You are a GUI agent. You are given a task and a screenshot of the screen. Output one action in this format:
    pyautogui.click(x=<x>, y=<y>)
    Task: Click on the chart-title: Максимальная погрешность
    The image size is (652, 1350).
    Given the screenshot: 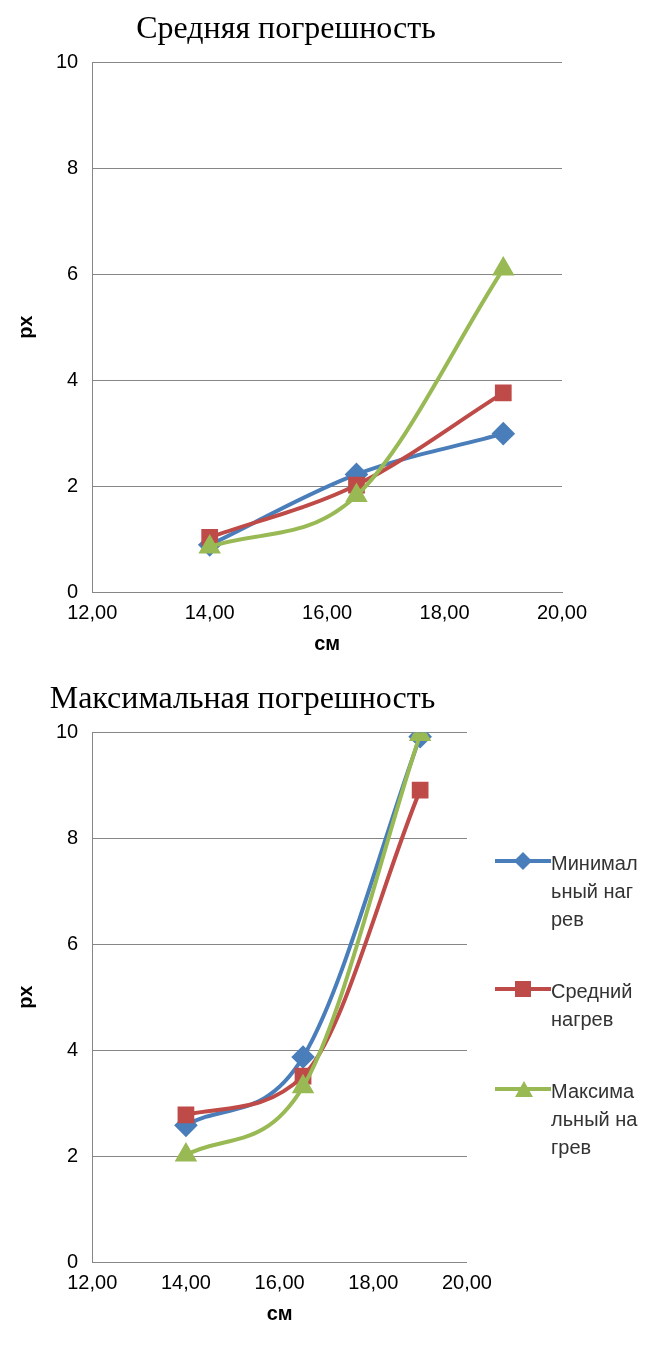 What is the action you would take?
    pyautogui.click(x=242, y=696)
    